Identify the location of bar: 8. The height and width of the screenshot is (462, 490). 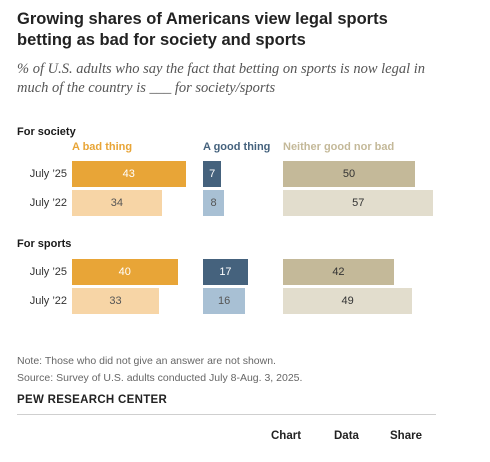
(214, 203).